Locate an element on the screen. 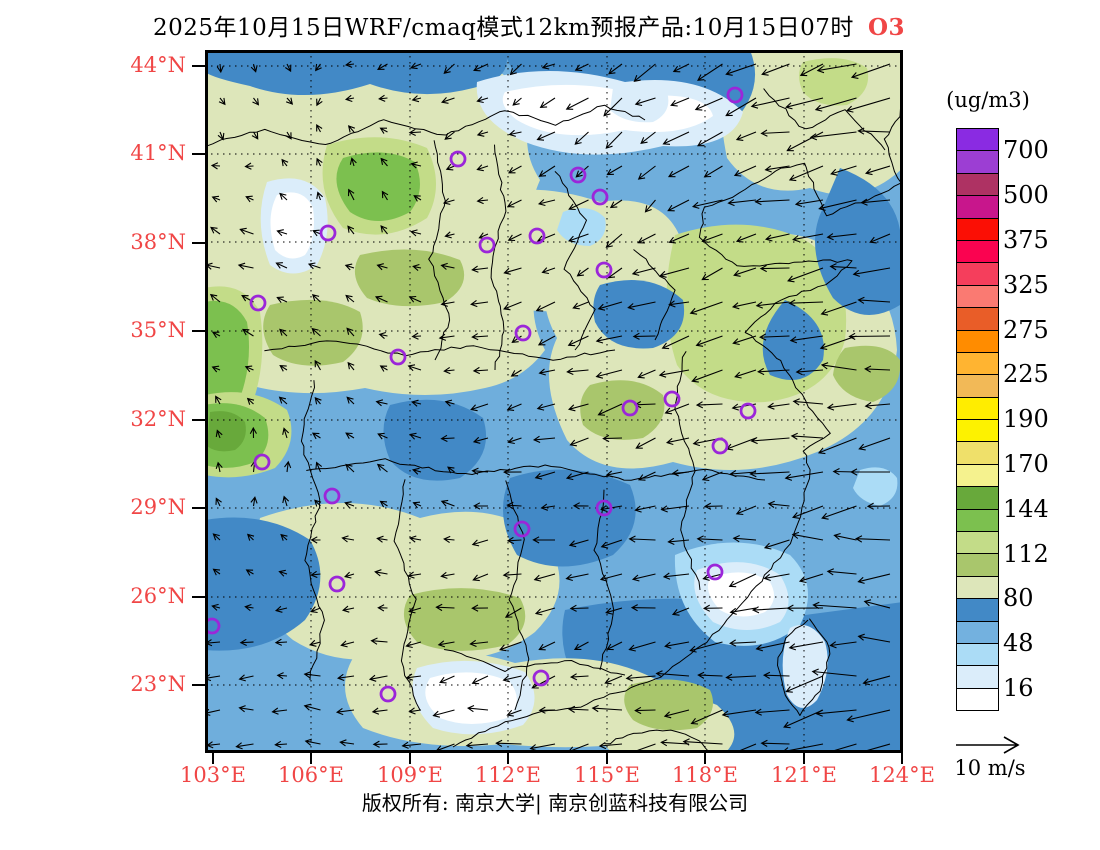 The width and height of the screenshot is (1100, 850). y-axis-label: 44°N is located at coordinates (158, 65).